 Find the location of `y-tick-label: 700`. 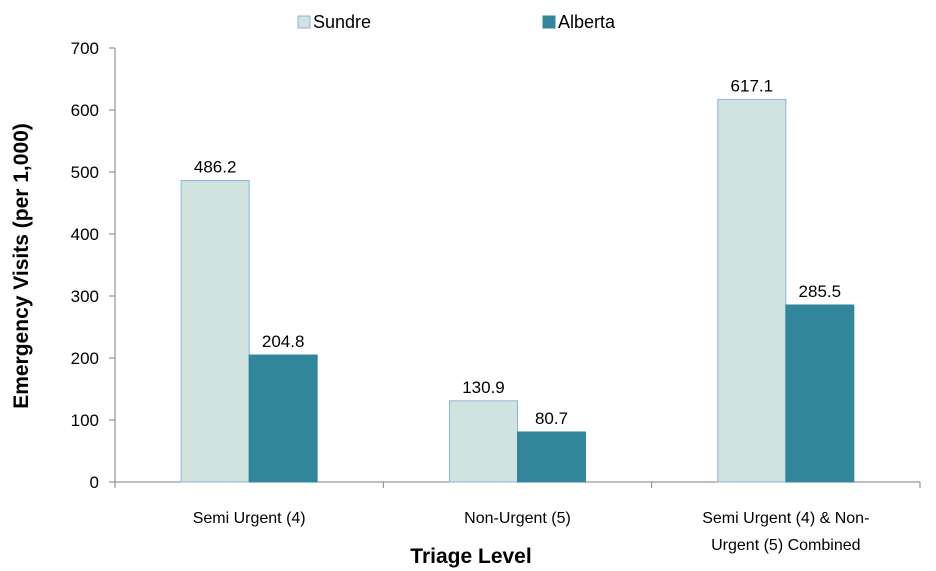

y-tick-label: 700 is located at coordinates (85, 48).